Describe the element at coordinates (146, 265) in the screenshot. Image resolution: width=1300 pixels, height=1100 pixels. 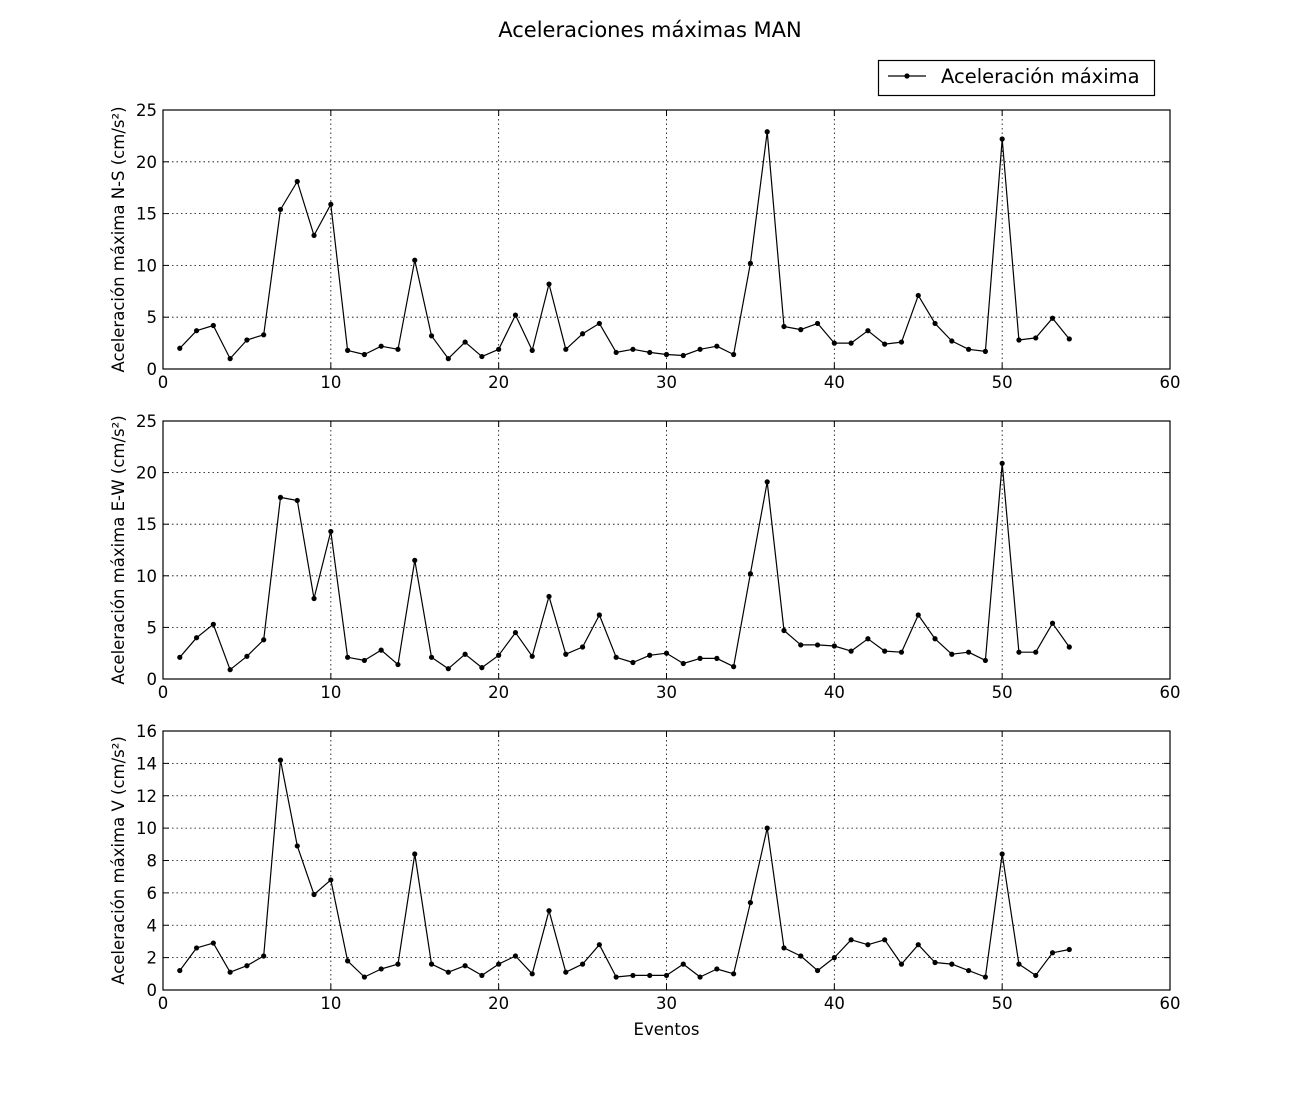
I see `y-tick-label: 10` at that location.